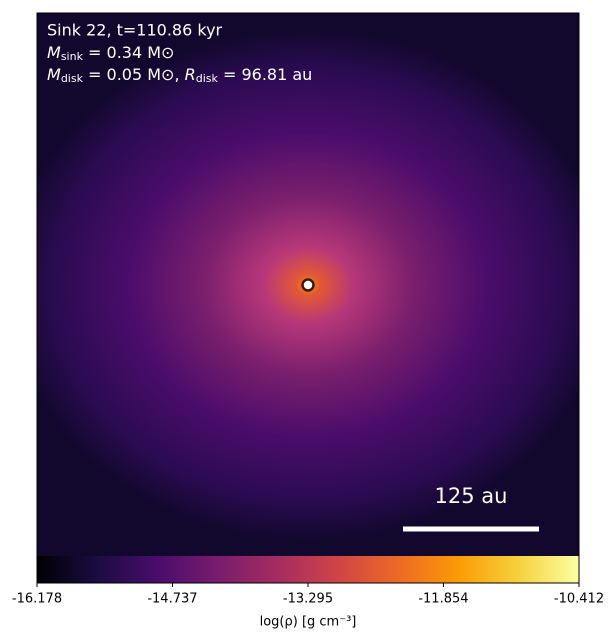 This screenshot has width=615, height=644. I want to click on subscript: sink, so click(72, 56).